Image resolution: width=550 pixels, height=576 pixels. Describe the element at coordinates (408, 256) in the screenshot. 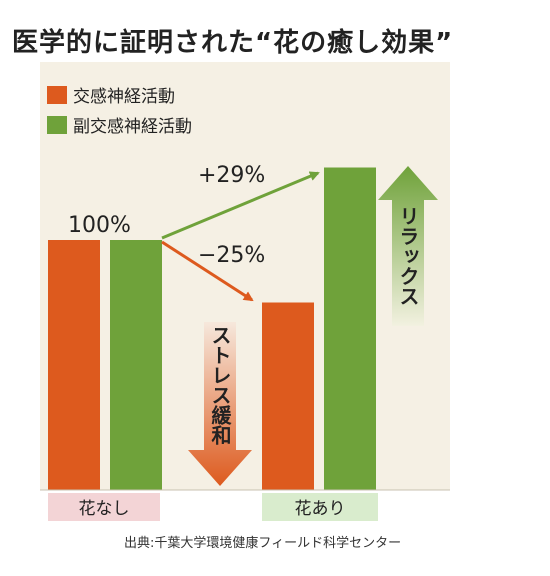

I see `relax-text: リラックス` at that location.